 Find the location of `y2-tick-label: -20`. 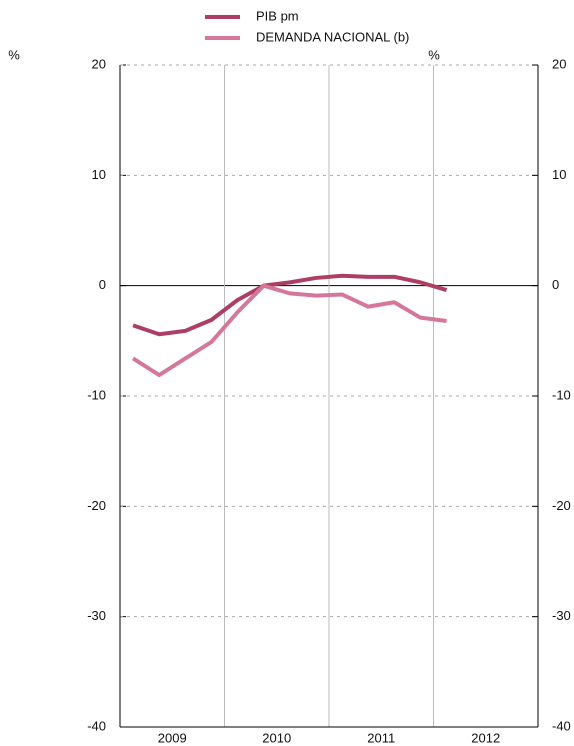

y2-tick-label: -20 is located at coordinates (561, 505).